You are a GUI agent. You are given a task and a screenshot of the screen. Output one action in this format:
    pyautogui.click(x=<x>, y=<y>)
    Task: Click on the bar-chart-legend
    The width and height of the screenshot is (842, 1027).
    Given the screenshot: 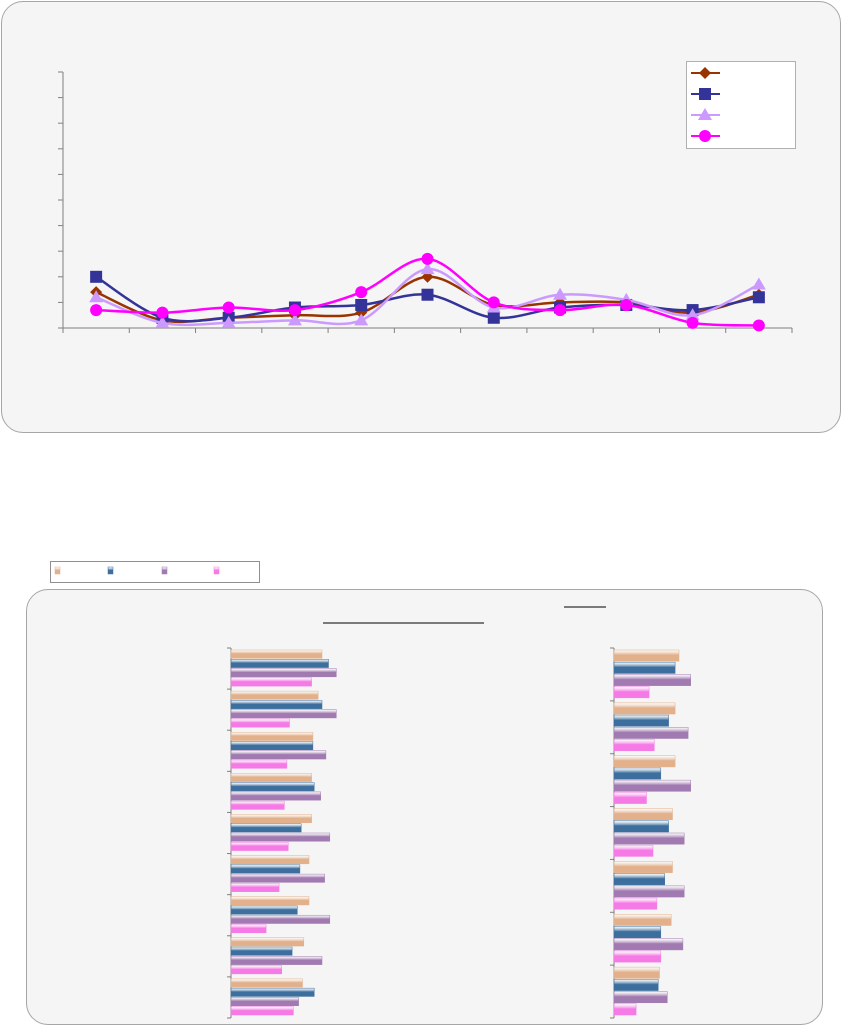 What is the action you would take?
    pyautogui.click(x=155, y=572)
    